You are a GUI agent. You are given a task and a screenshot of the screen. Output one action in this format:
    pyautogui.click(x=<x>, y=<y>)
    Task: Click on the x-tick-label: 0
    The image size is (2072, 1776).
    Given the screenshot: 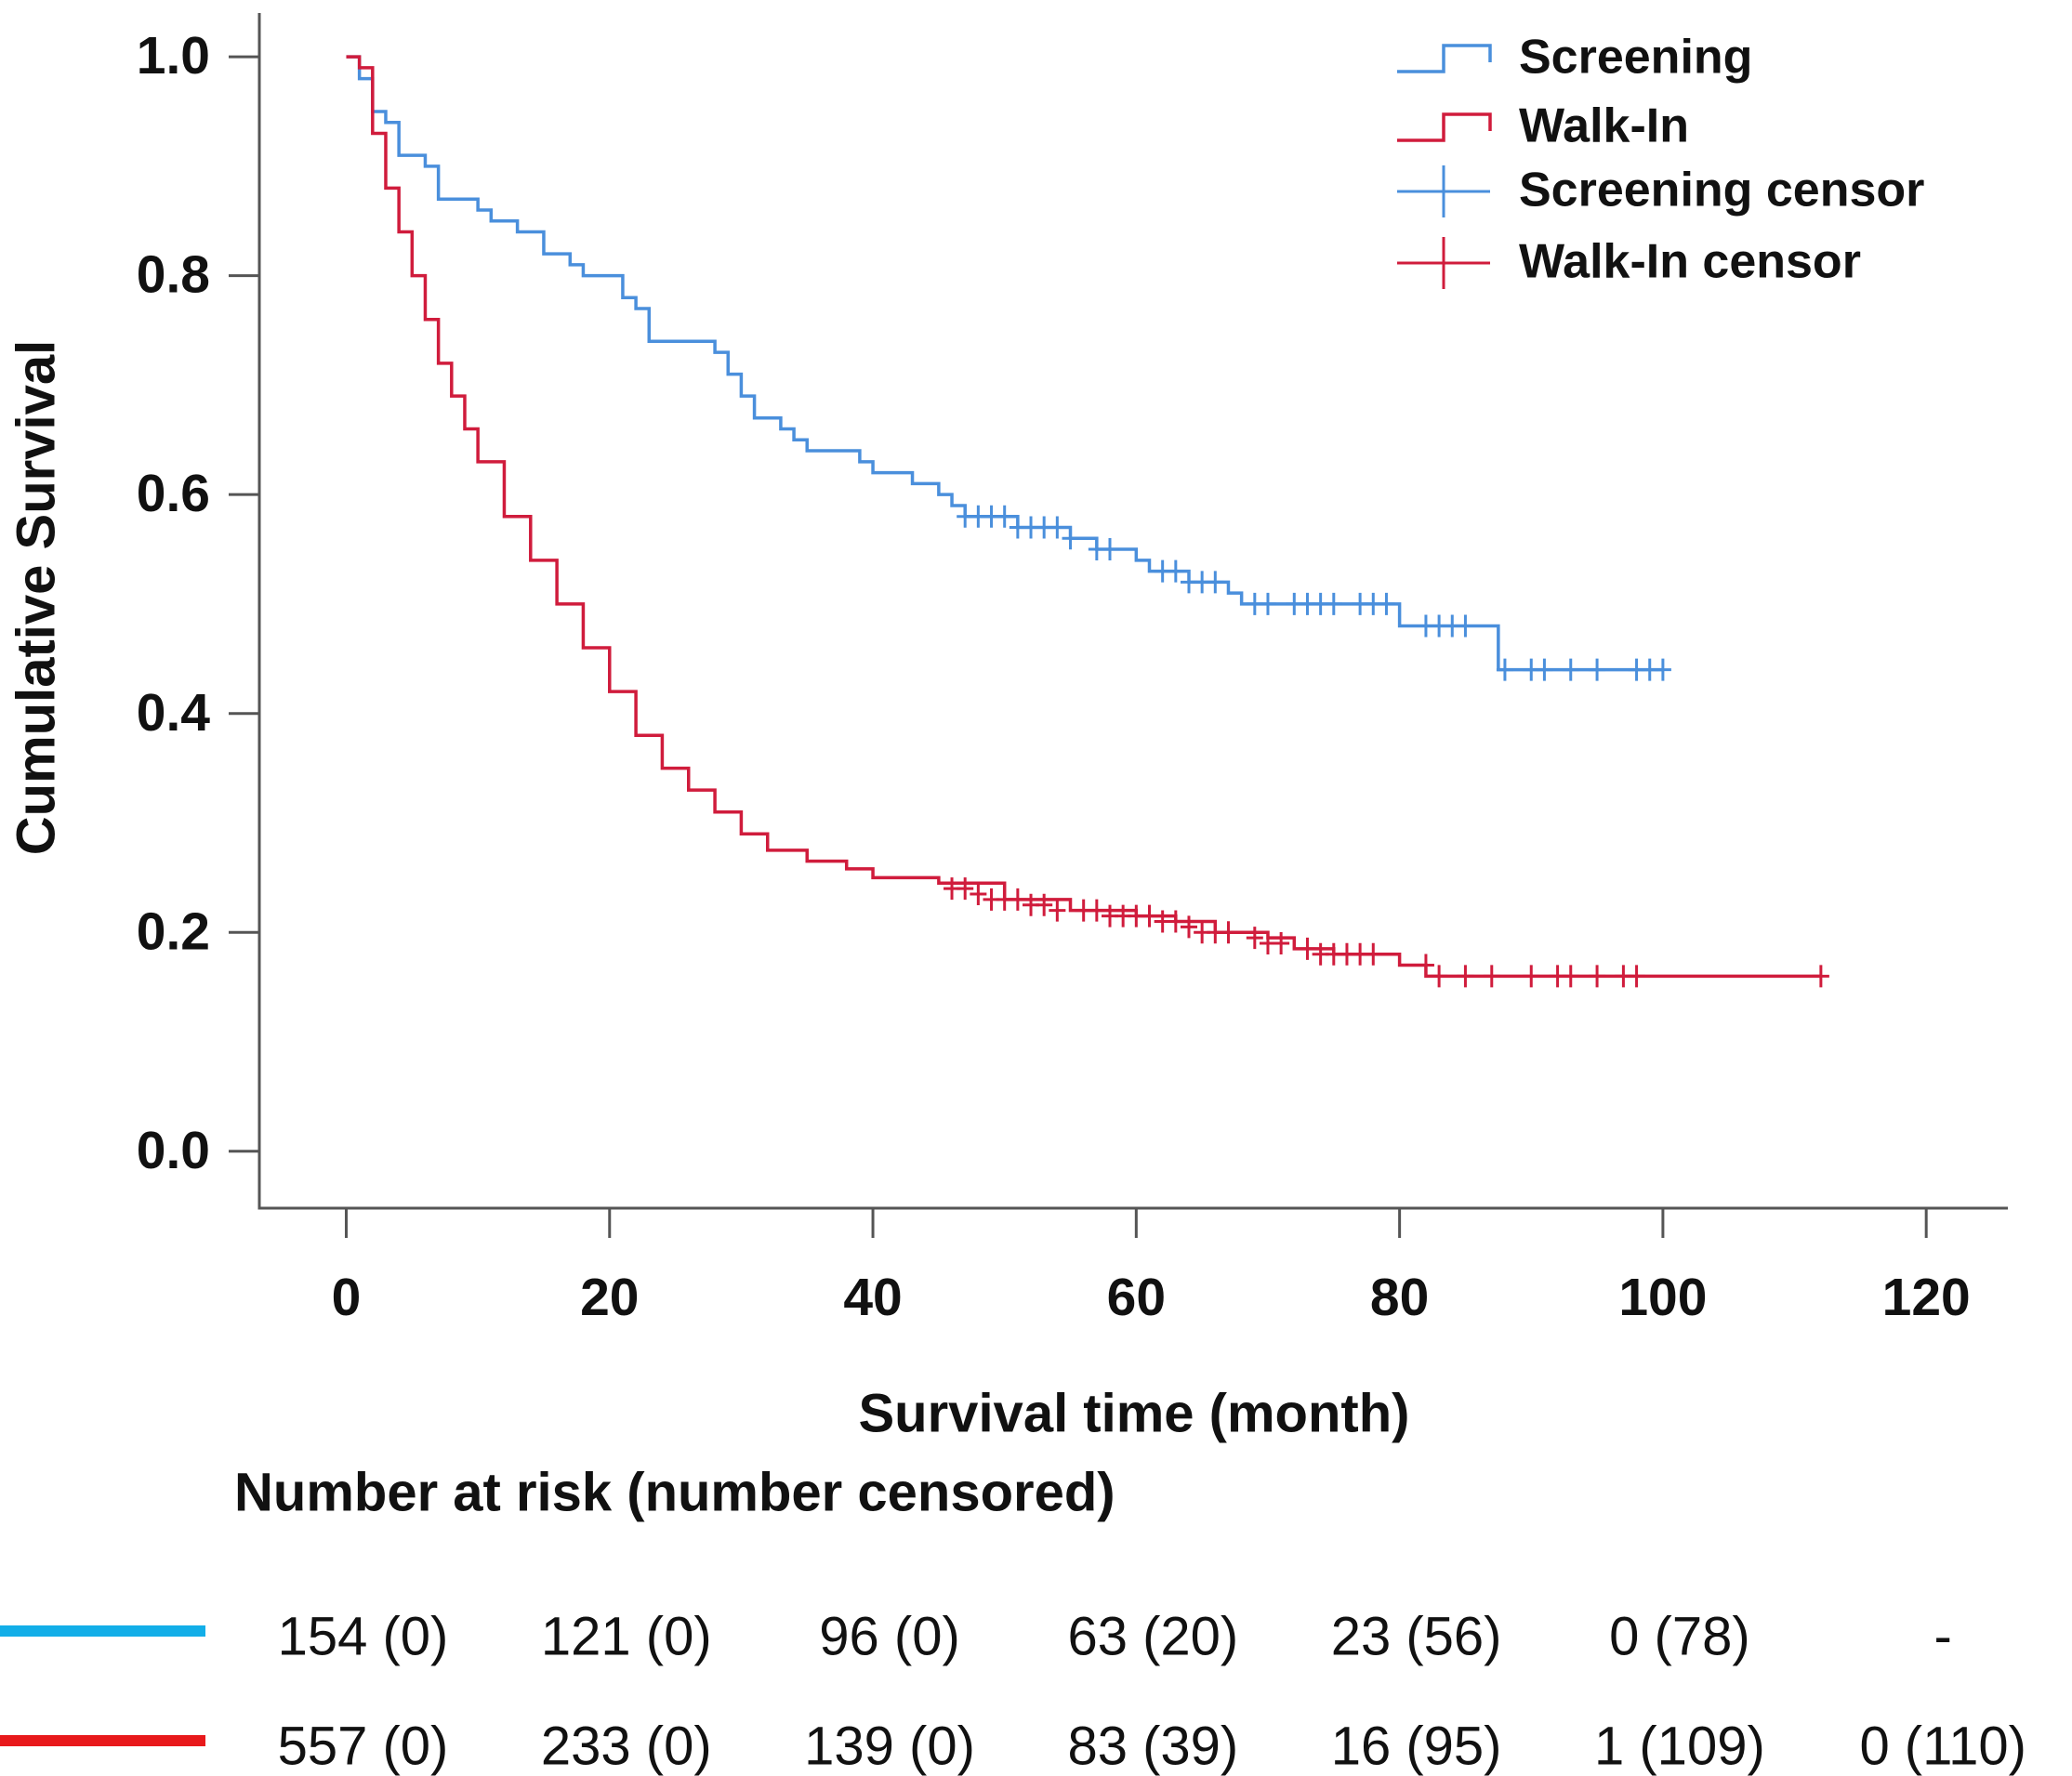 What is the action you would take?
    pyautogui.click(x=347, y=1298)
    